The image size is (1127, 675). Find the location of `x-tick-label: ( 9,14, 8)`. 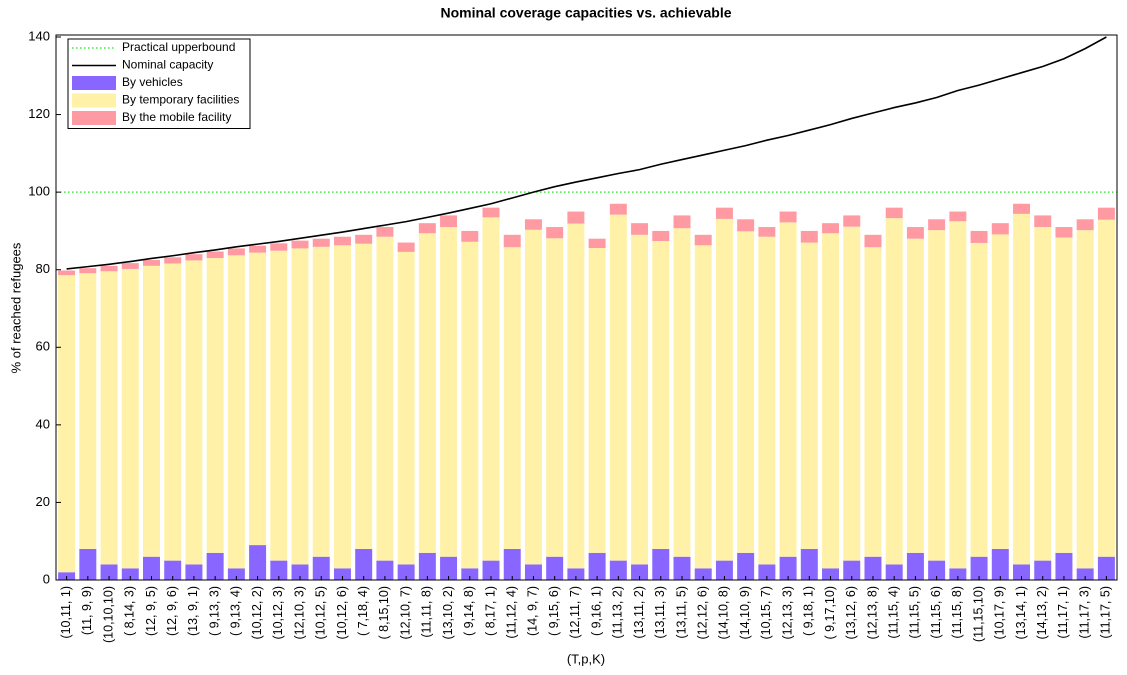

x-tick-label: ( 9,14, 8) is located at coordinates (469, 611).